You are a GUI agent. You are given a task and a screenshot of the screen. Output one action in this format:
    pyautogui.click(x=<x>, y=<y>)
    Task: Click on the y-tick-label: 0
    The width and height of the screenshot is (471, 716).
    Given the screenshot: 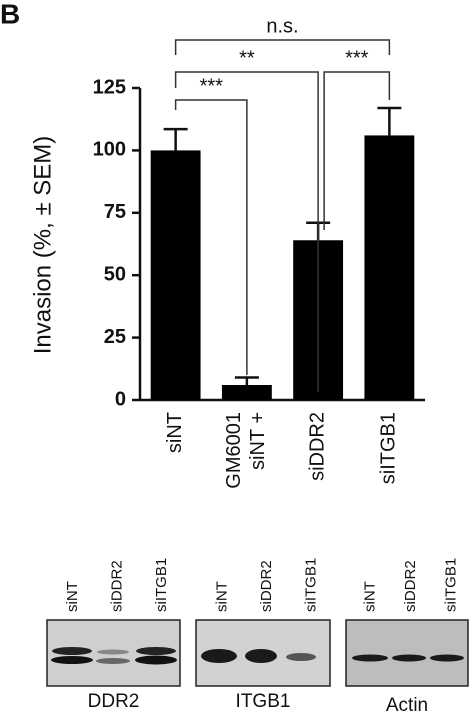 What is the action you would take?
    pyautogui.click(x=120, y=399)
    